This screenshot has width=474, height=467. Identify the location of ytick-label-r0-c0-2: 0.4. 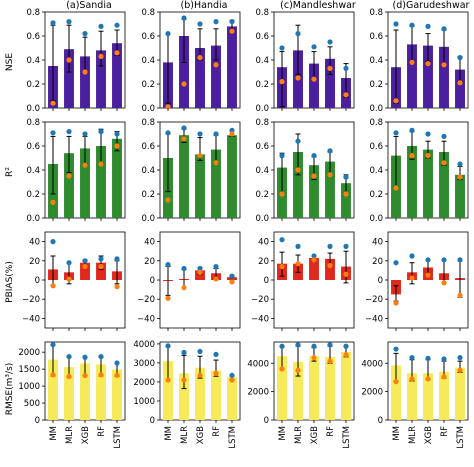
(33, 61).